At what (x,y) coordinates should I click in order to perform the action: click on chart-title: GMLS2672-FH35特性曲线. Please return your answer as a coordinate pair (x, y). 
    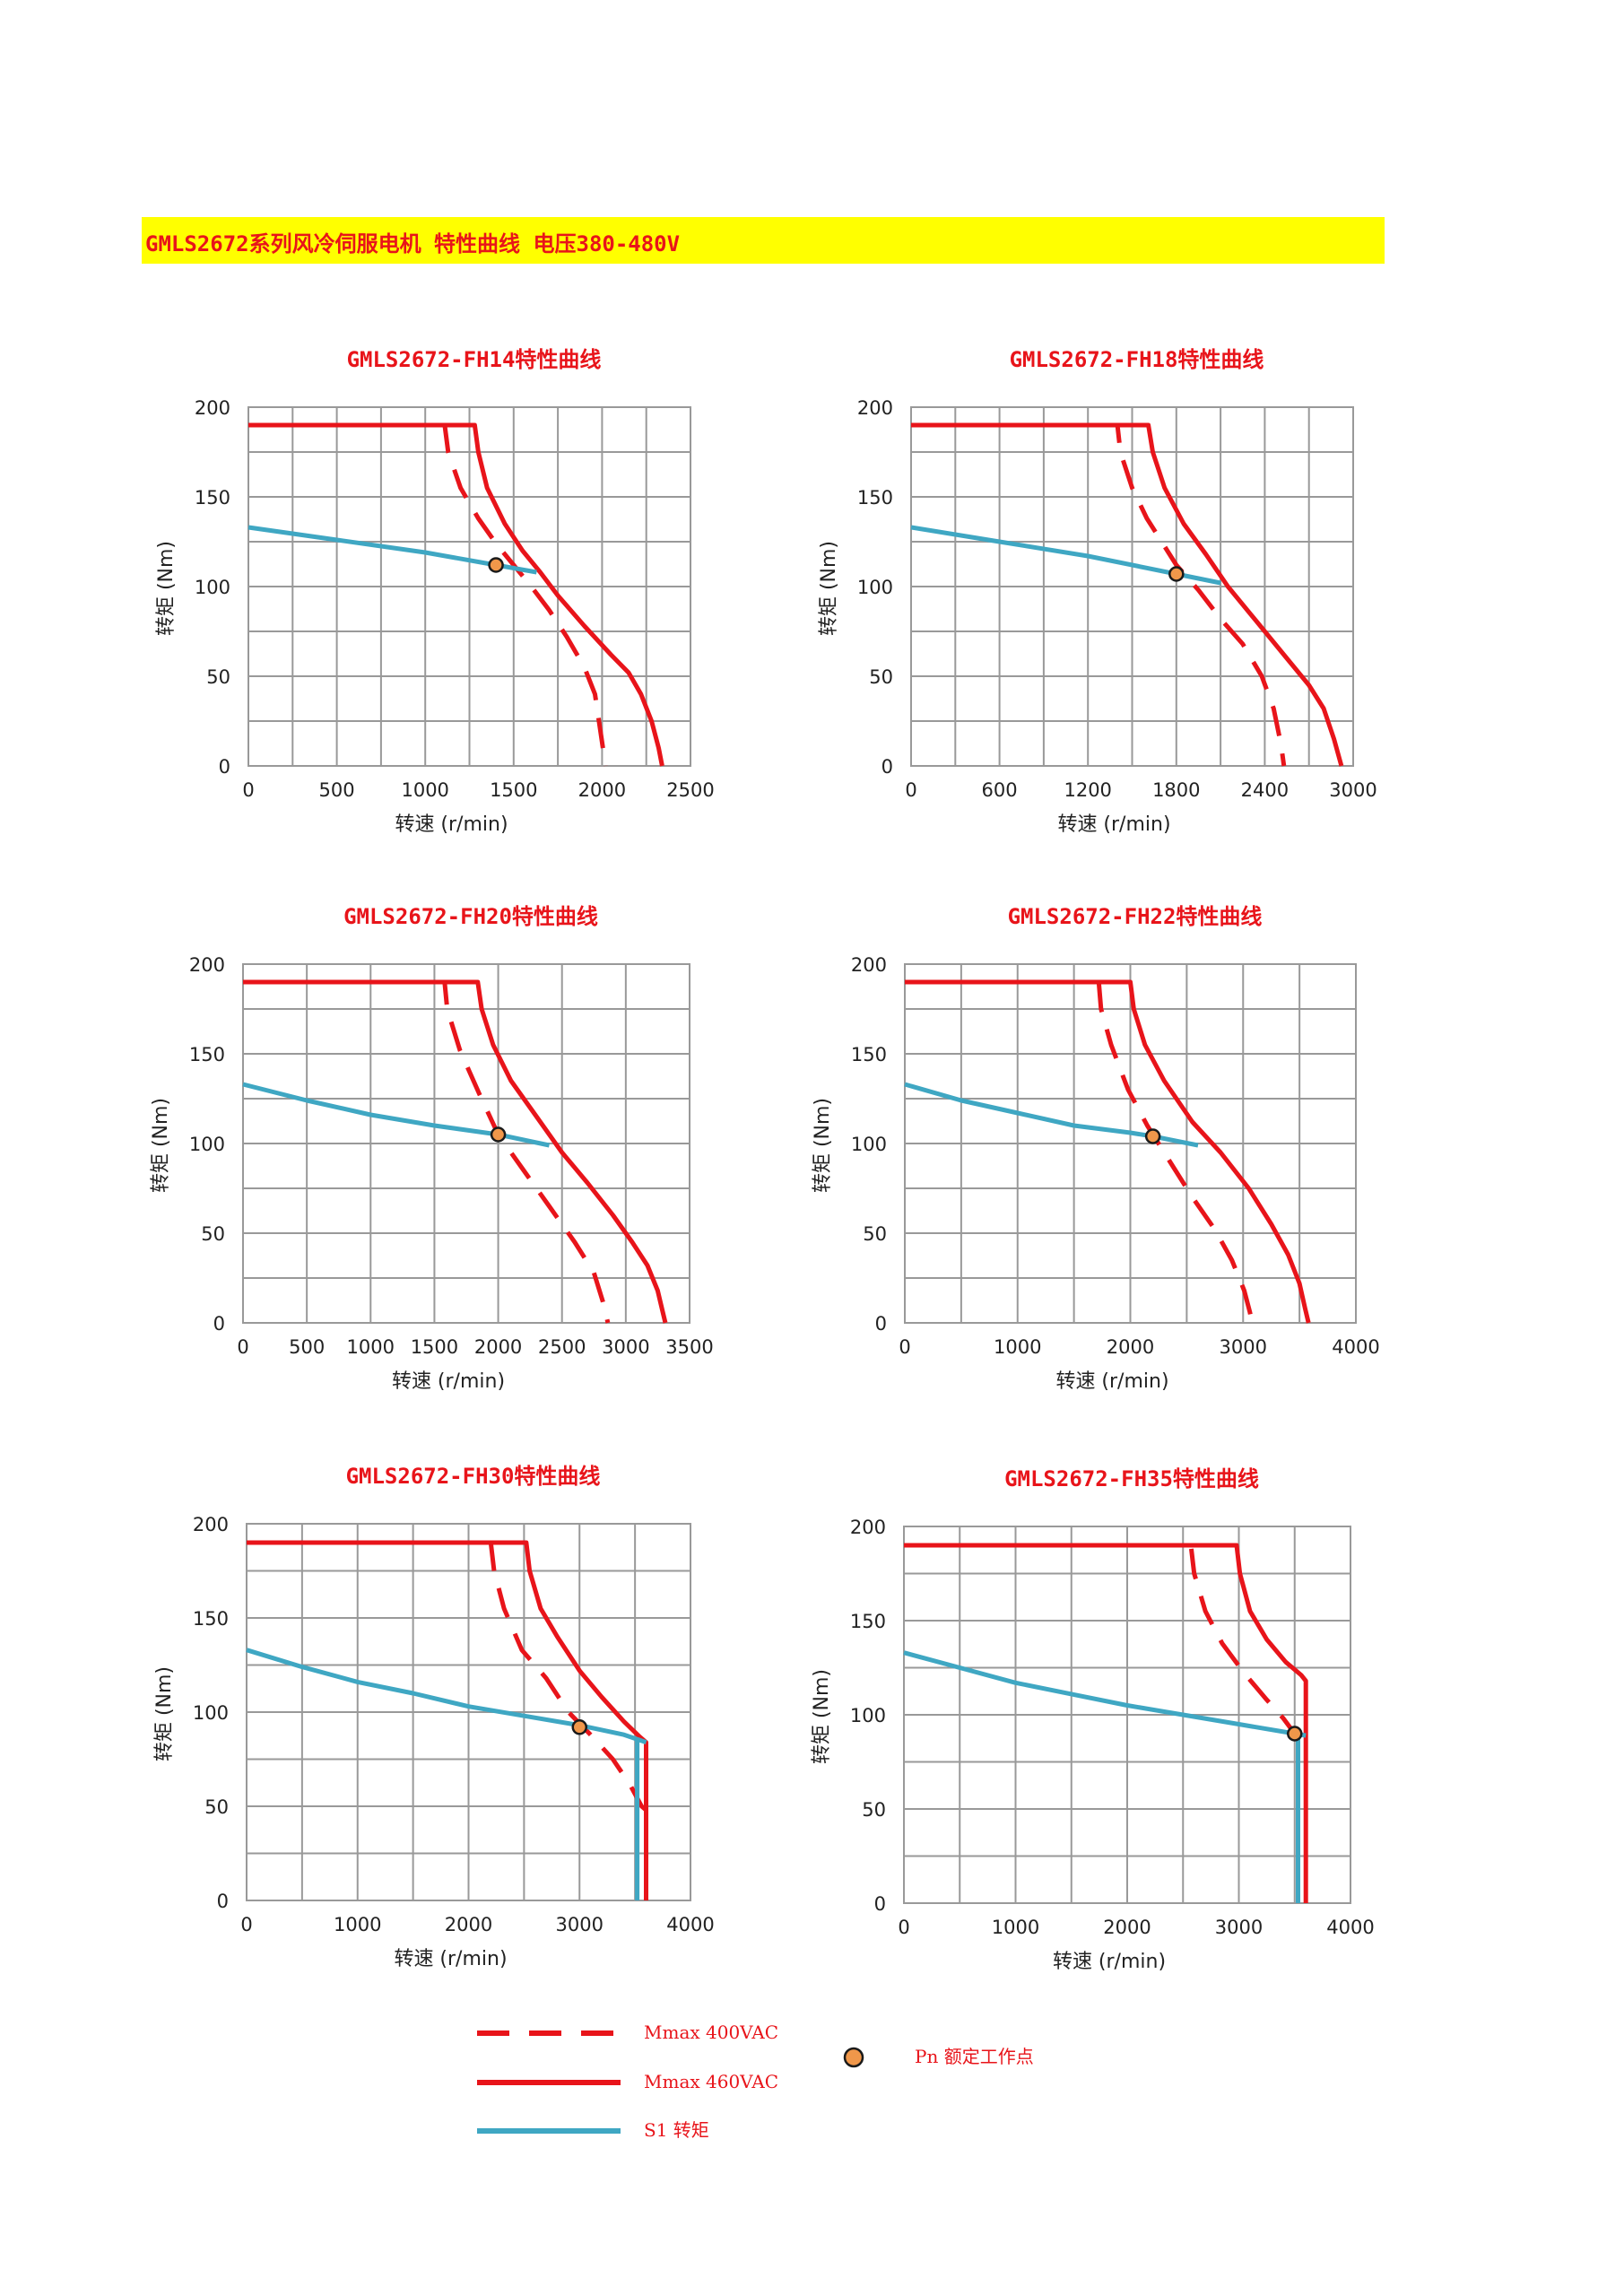
    Looking at the image, I should click on (1131, 1478).